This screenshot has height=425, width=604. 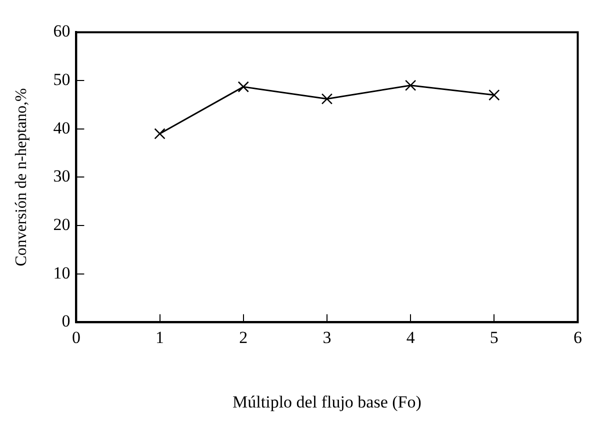 I want to click on y-tick-label: 20, so click(x=61, y=224).